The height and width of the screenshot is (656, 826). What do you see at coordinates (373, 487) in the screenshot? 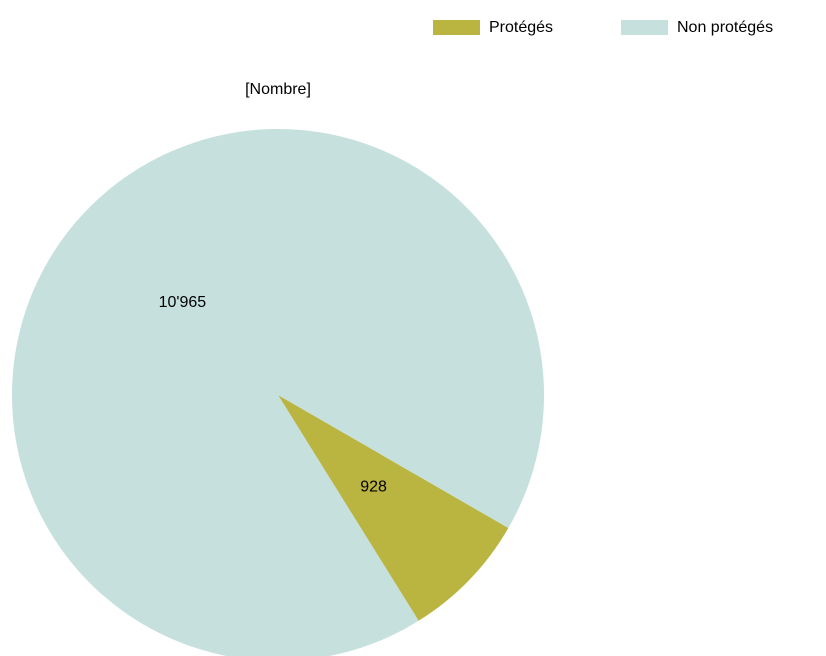
I see `slice-label: 928` at bounding box center [373, 487].